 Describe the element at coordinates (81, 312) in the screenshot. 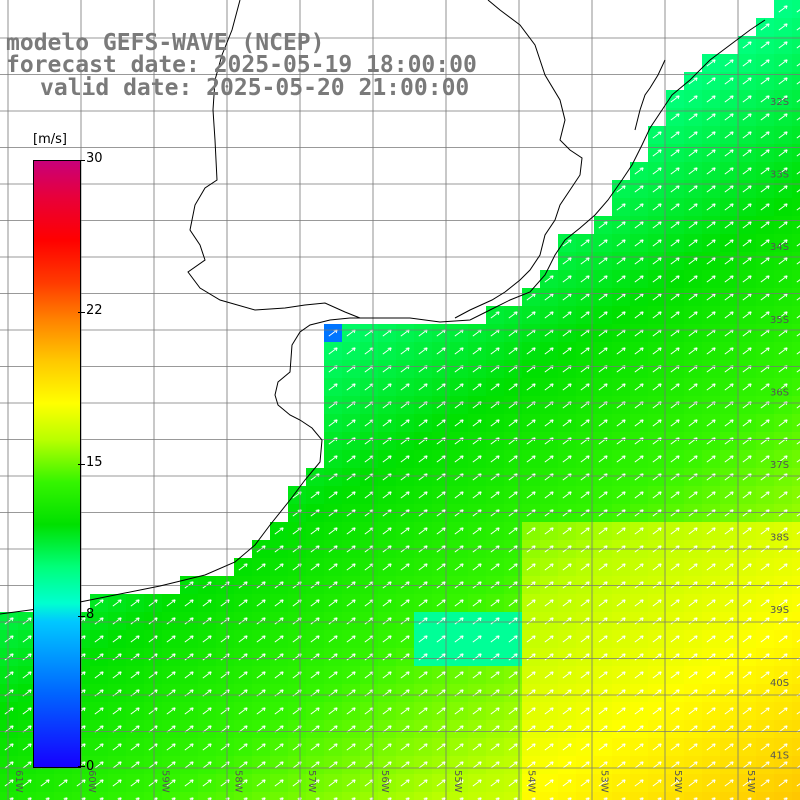

I see `colorbar-tickmark` at that location.